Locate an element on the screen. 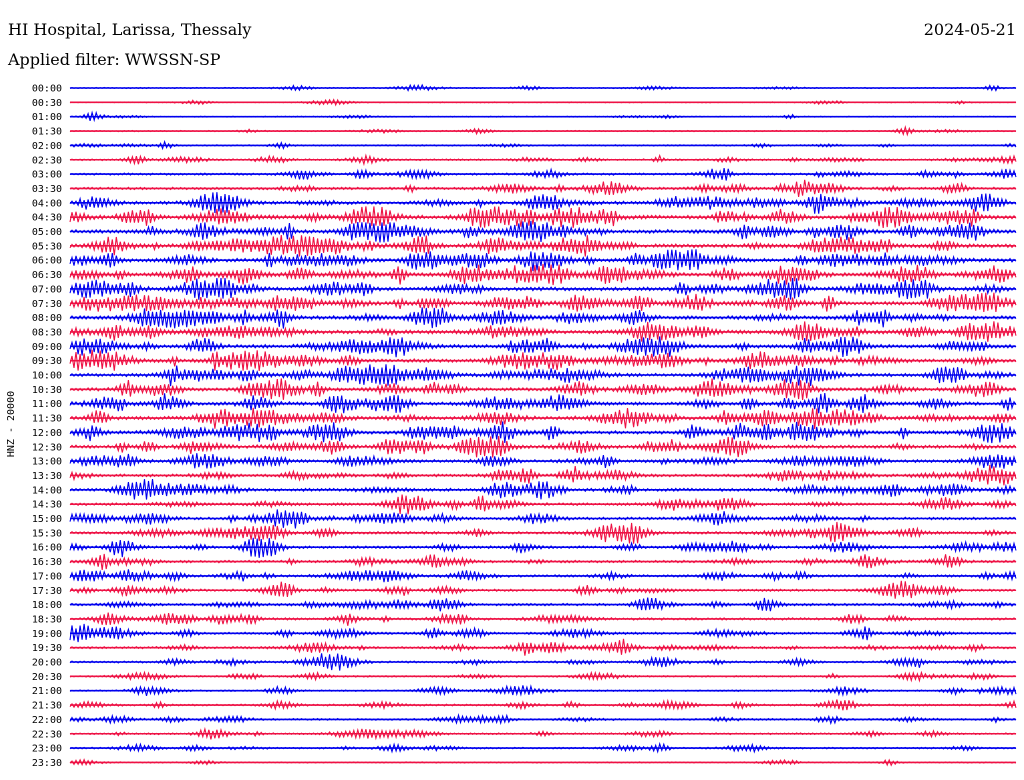 Image resolution: width=1024 pixels, height=780 pixels. row-time-label: 15:00 is located at coordinates (47, 519).